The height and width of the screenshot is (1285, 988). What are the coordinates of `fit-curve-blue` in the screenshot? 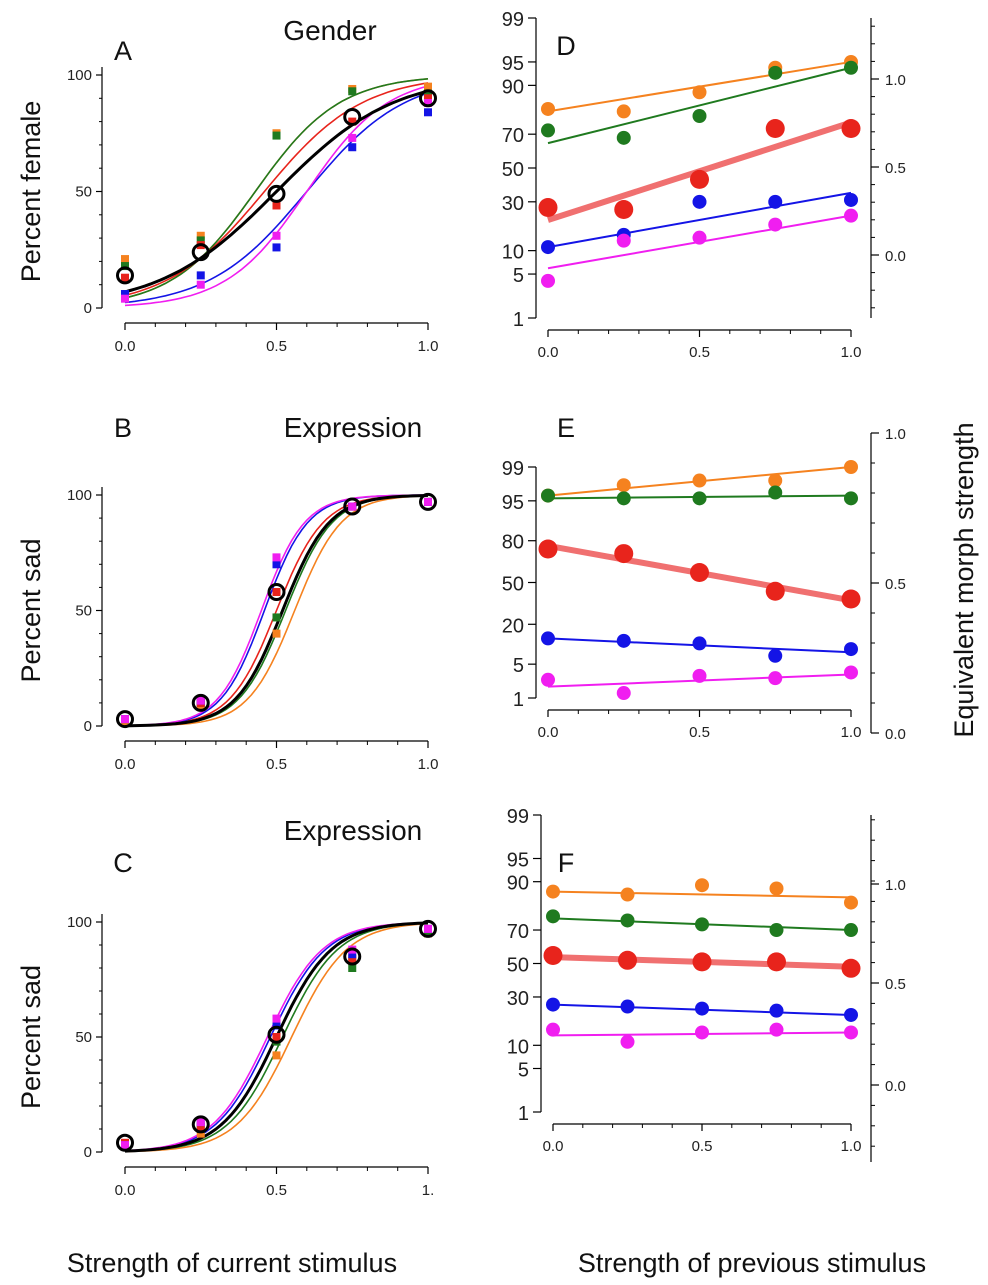 It's located at (276, 198).